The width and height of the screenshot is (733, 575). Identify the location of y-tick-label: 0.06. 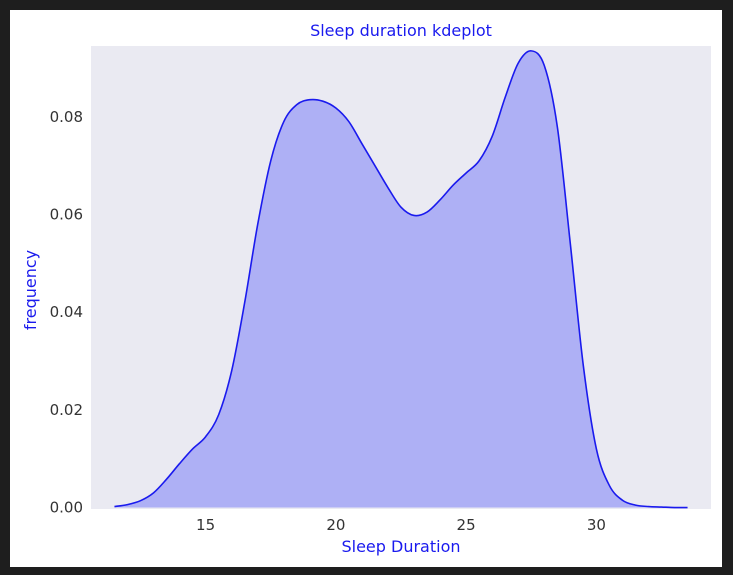
(66, 215).